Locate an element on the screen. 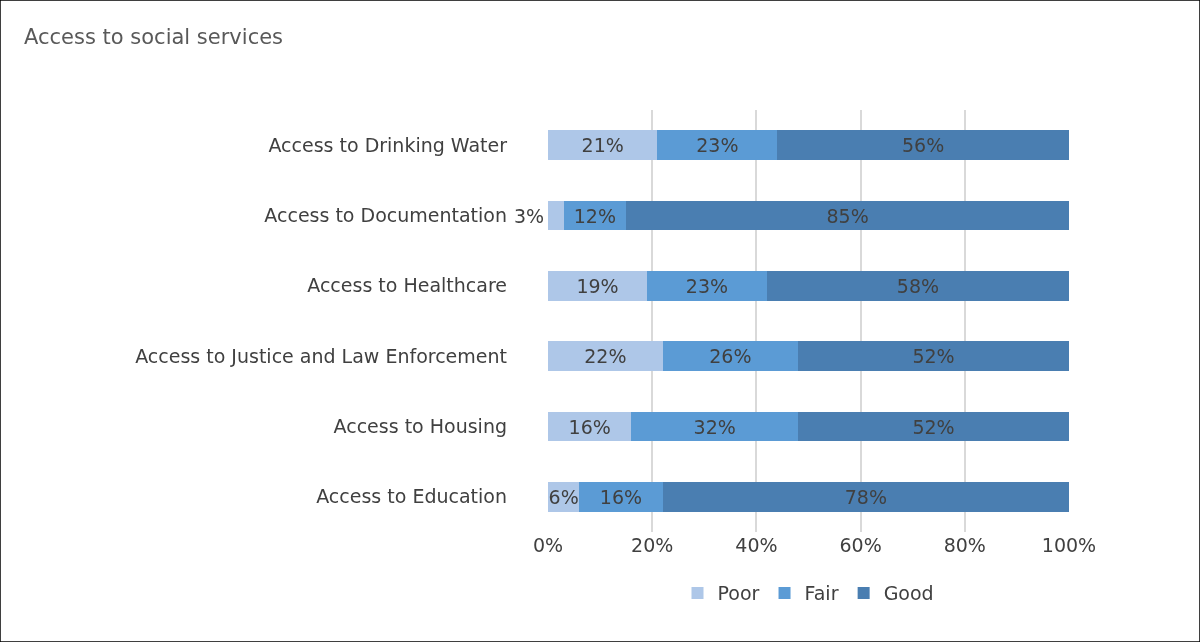  data-label: 26% is located at coordinates (730, 356).